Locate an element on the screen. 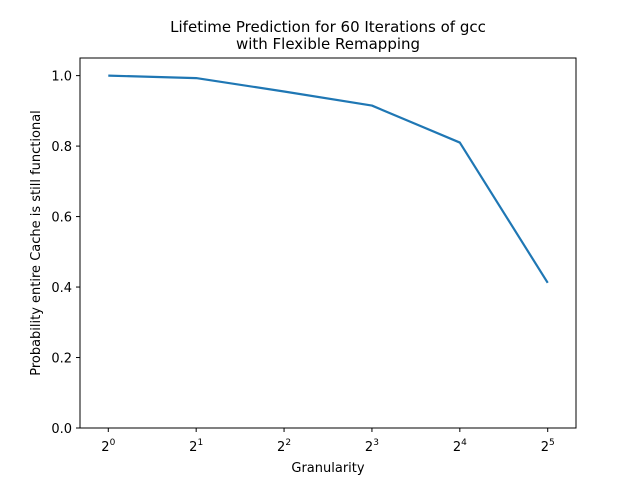  x-tick-label-exponent: 3 is located at coordinates (376, 443).